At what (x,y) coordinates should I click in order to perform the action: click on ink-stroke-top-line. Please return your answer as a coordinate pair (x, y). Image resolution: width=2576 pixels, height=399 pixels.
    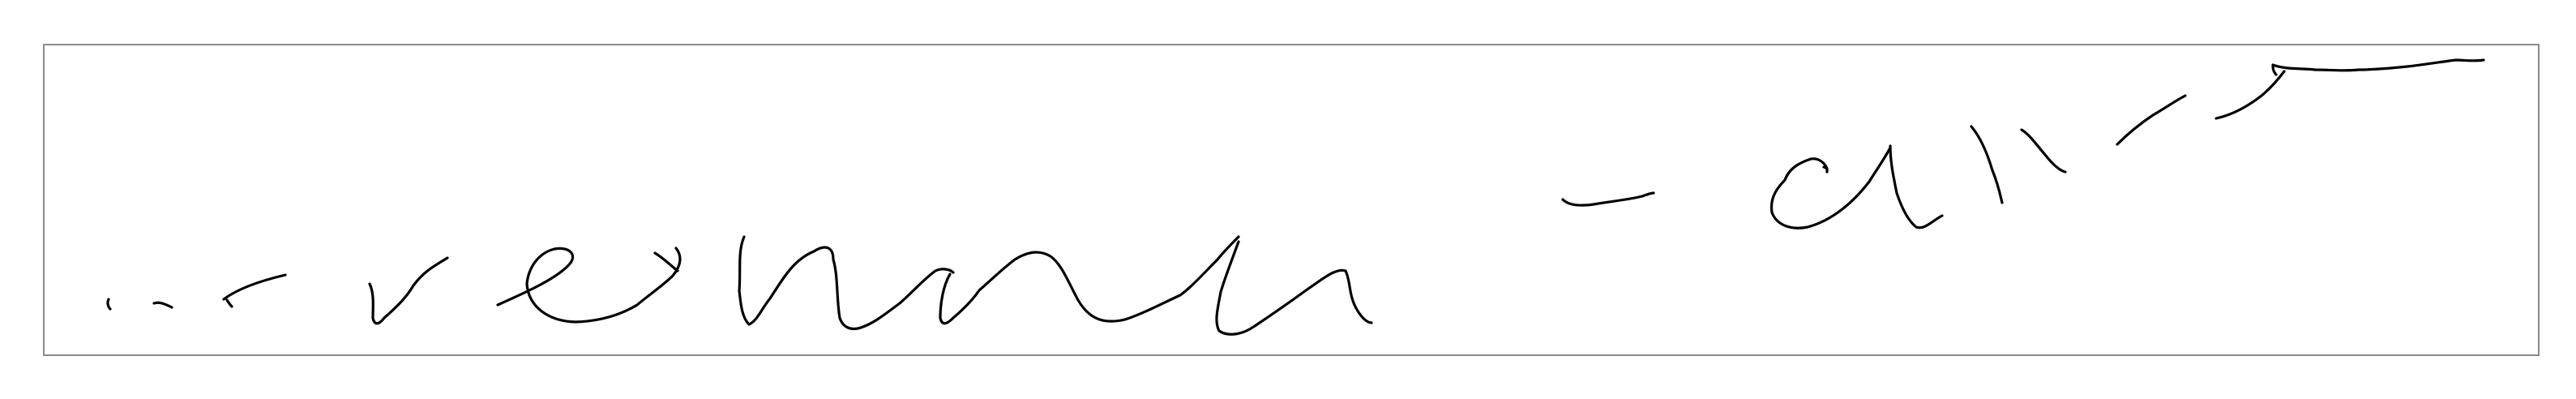
    Looking at the image, I should click on (2378, 65).